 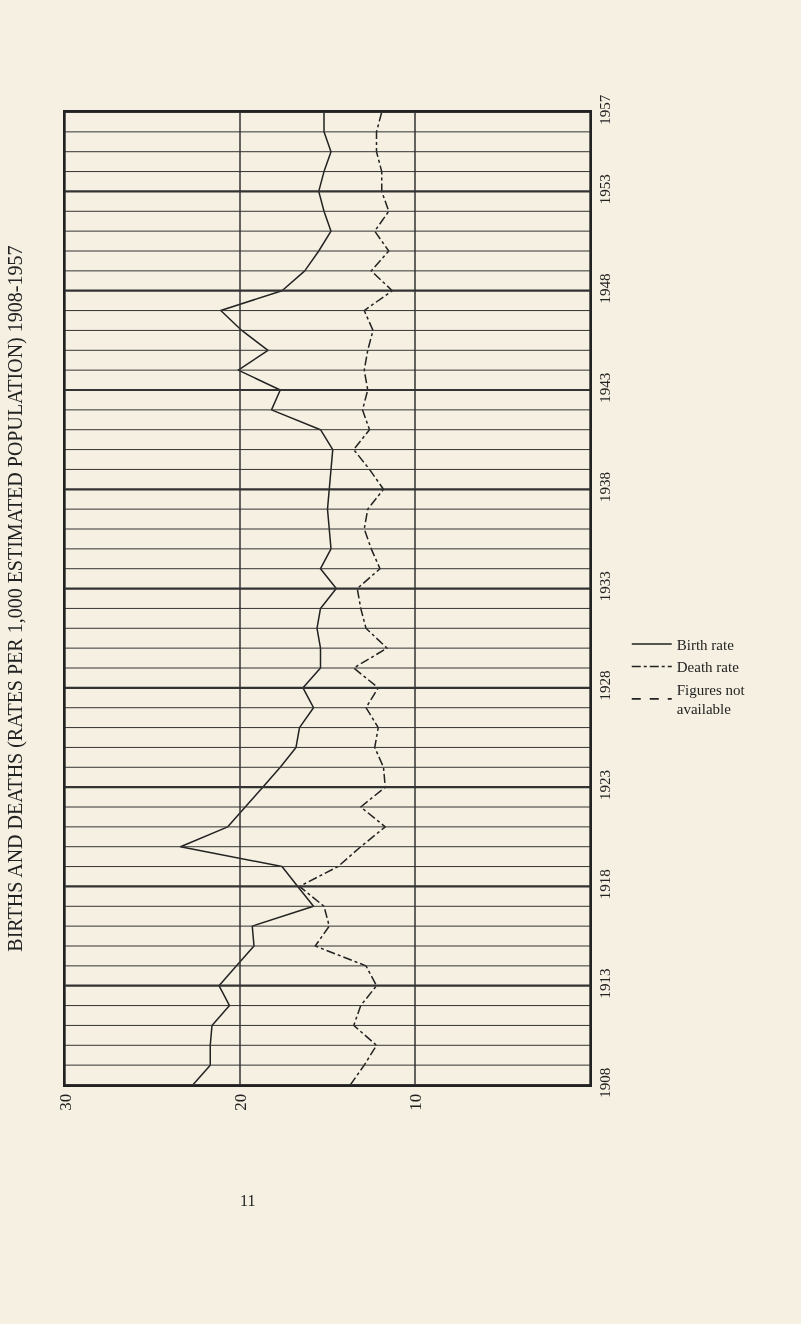 What do you see at coordinates (711, 699) in the screenshot?
I see `text: Figures not available` at bounding box center [711, 699].